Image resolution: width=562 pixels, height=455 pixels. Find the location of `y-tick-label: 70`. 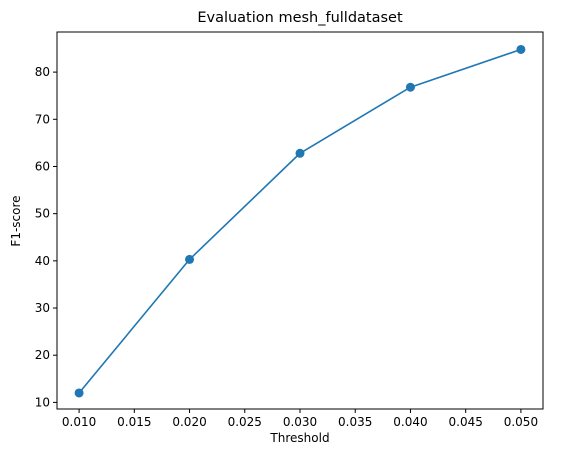

y-tick-label: 70 is located at coordinates (42, 119).